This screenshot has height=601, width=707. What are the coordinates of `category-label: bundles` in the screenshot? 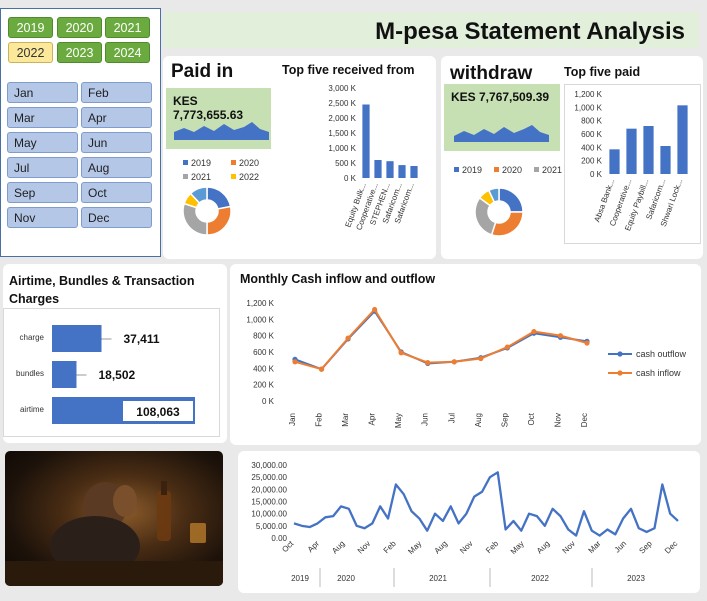 It's located at (30, 373).